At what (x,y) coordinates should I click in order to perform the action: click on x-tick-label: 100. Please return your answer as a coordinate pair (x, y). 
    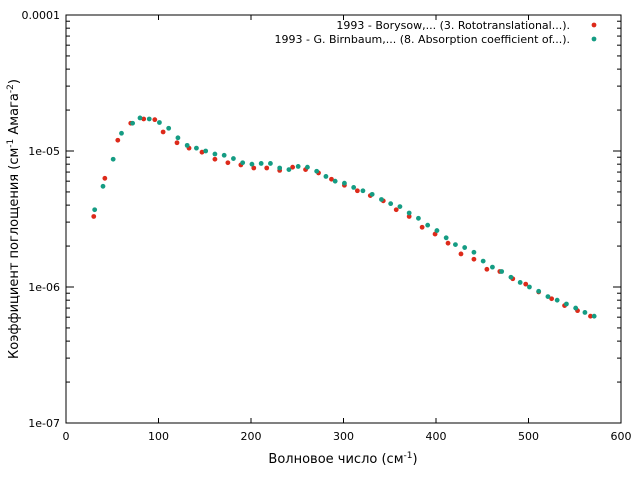
    Looking at the image, I should click on (158, 436).